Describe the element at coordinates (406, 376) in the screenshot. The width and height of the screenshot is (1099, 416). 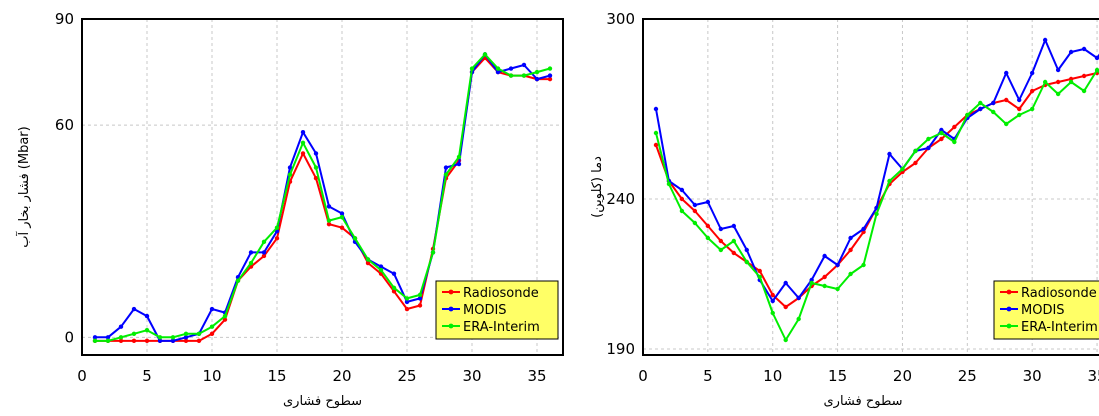
I see `x-tick-label: 25` at that location.